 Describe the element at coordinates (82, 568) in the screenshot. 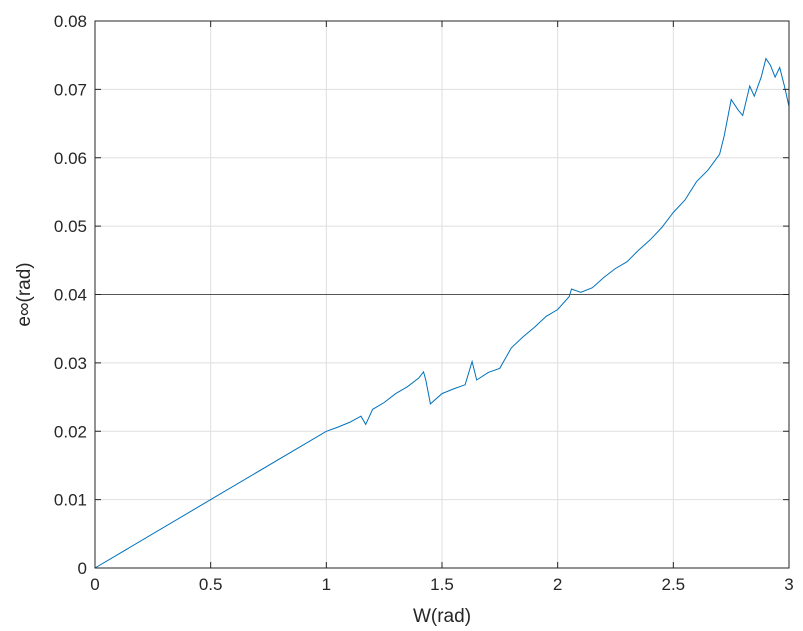

I see `y-tick-label: 0` at that location.